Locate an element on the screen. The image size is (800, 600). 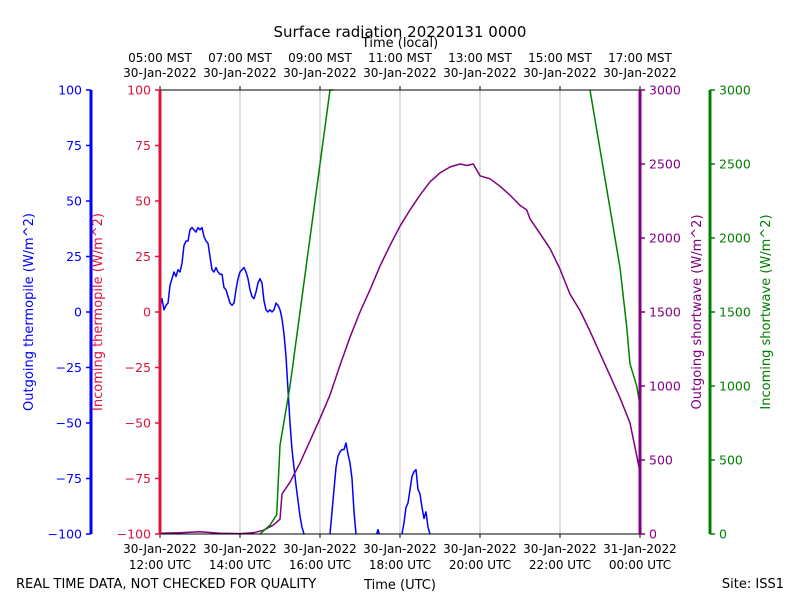
utc-tick-label: 20:00 UTC is located at coordinates (480, 565).